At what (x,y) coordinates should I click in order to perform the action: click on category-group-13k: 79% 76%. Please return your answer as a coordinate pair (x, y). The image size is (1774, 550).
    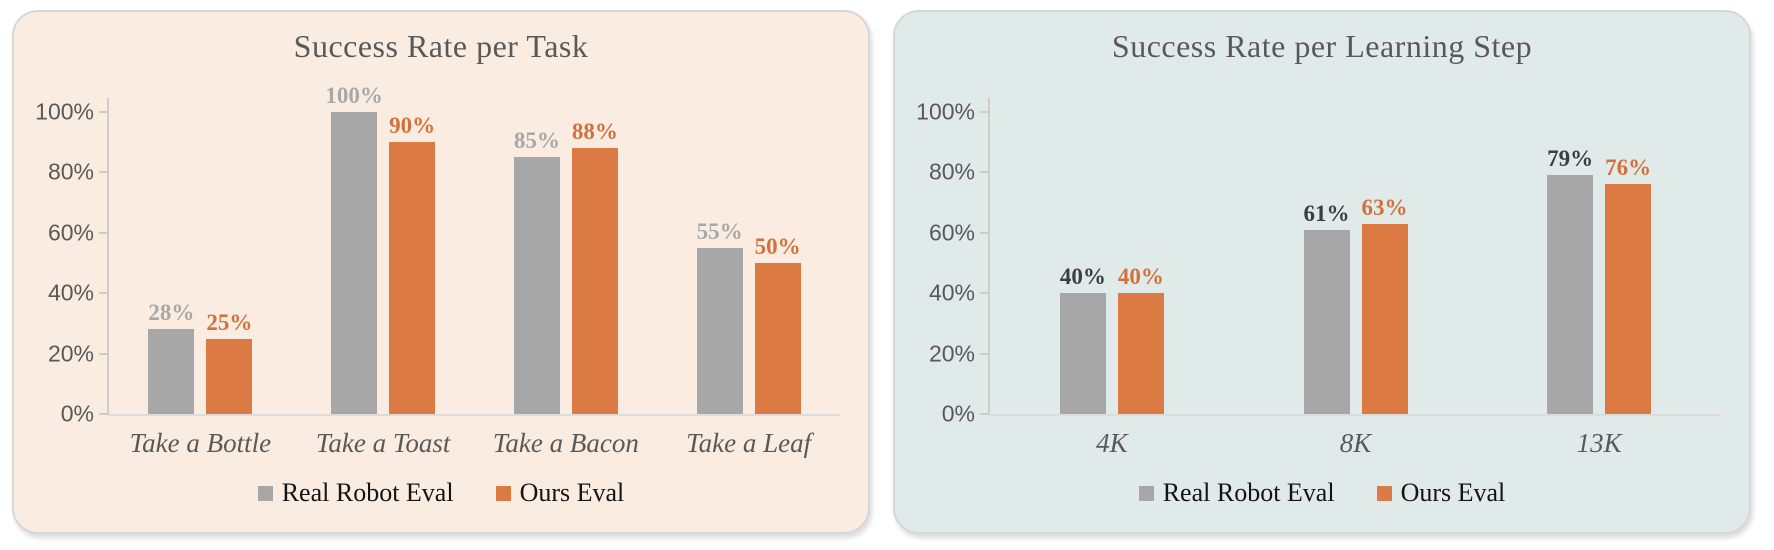
    Looking at the image, I should click on (1599, 280).